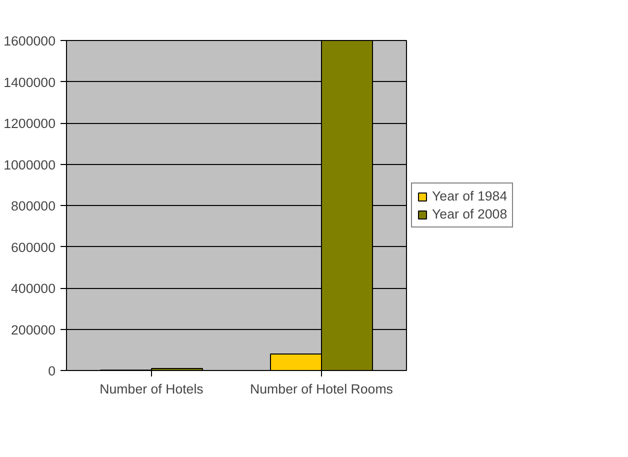 This screenshot has height=457, width=628. I want to click on x-tick-label: Number of Hotel Rooms, so click(322, 389).